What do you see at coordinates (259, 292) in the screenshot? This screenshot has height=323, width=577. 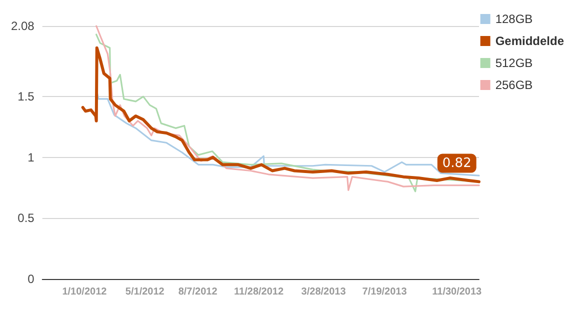 I see `x-tick-label: 11/28/2012` at bounding box center [259, 292].